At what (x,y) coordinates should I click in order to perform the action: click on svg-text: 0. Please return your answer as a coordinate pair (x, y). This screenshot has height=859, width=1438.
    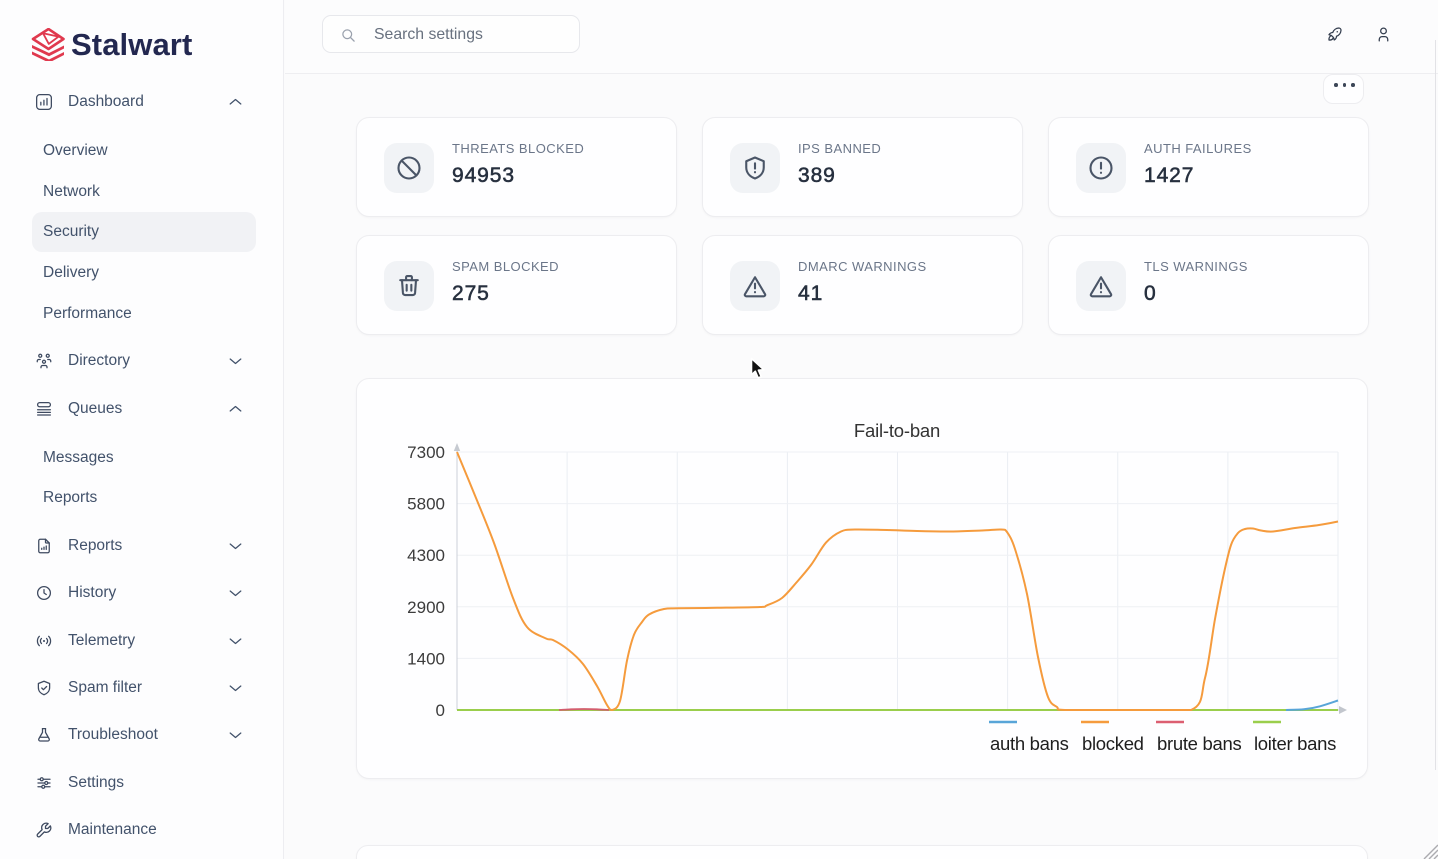
    Looking at the image, I should click on (440, 710).